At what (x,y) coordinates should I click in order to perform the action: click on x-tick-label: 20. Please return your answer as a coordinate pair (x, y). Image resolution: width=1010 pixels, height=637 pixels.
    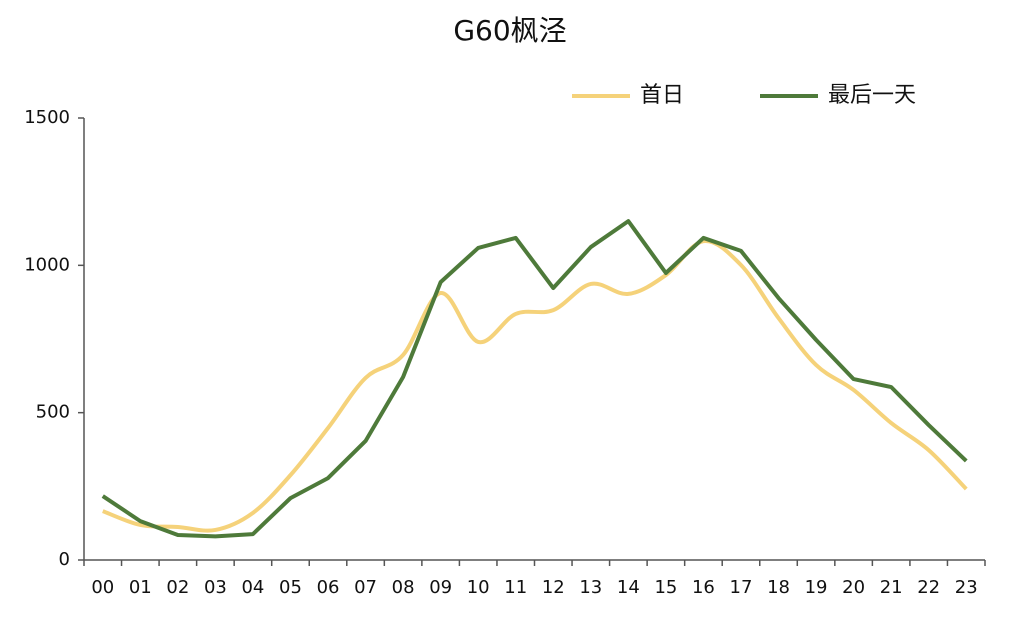
    Looking at the image, I should click on (853, 587).